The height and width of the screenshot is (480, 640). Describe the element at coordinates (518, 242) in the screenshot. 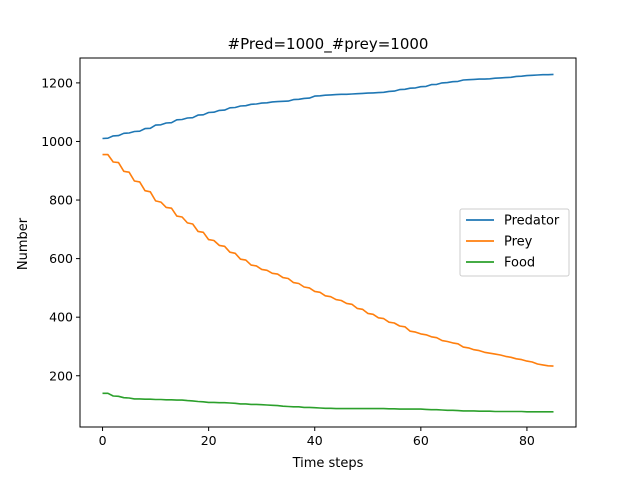

I see `legend-label-prey: Prey` at that location.